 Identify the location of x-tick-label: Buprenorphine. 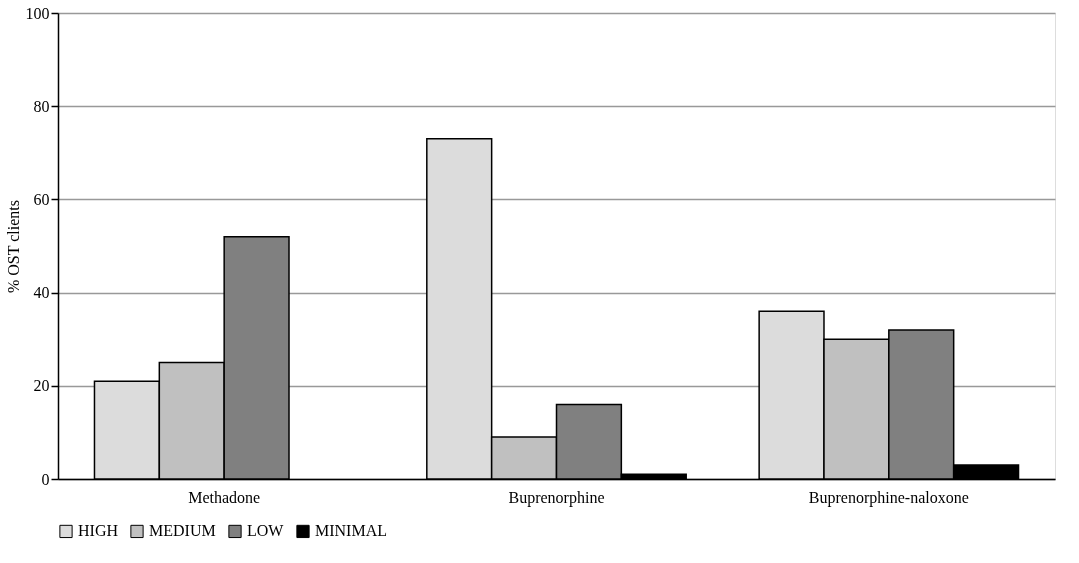
(556, 497).